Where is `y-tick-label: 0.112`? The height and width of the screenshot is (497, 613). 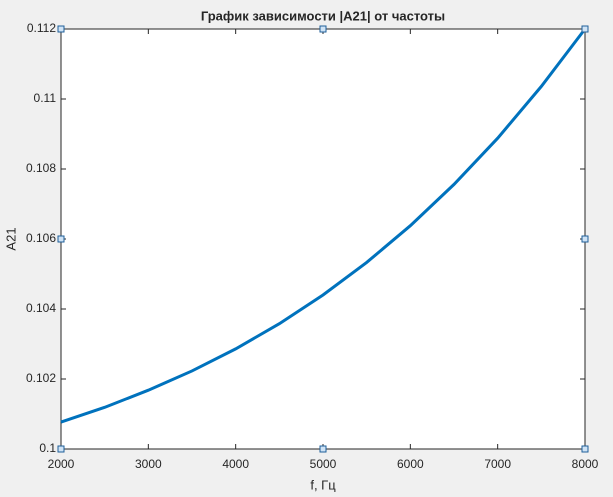 y-tick-label: 0.112 is located at coordinates (41, 28).